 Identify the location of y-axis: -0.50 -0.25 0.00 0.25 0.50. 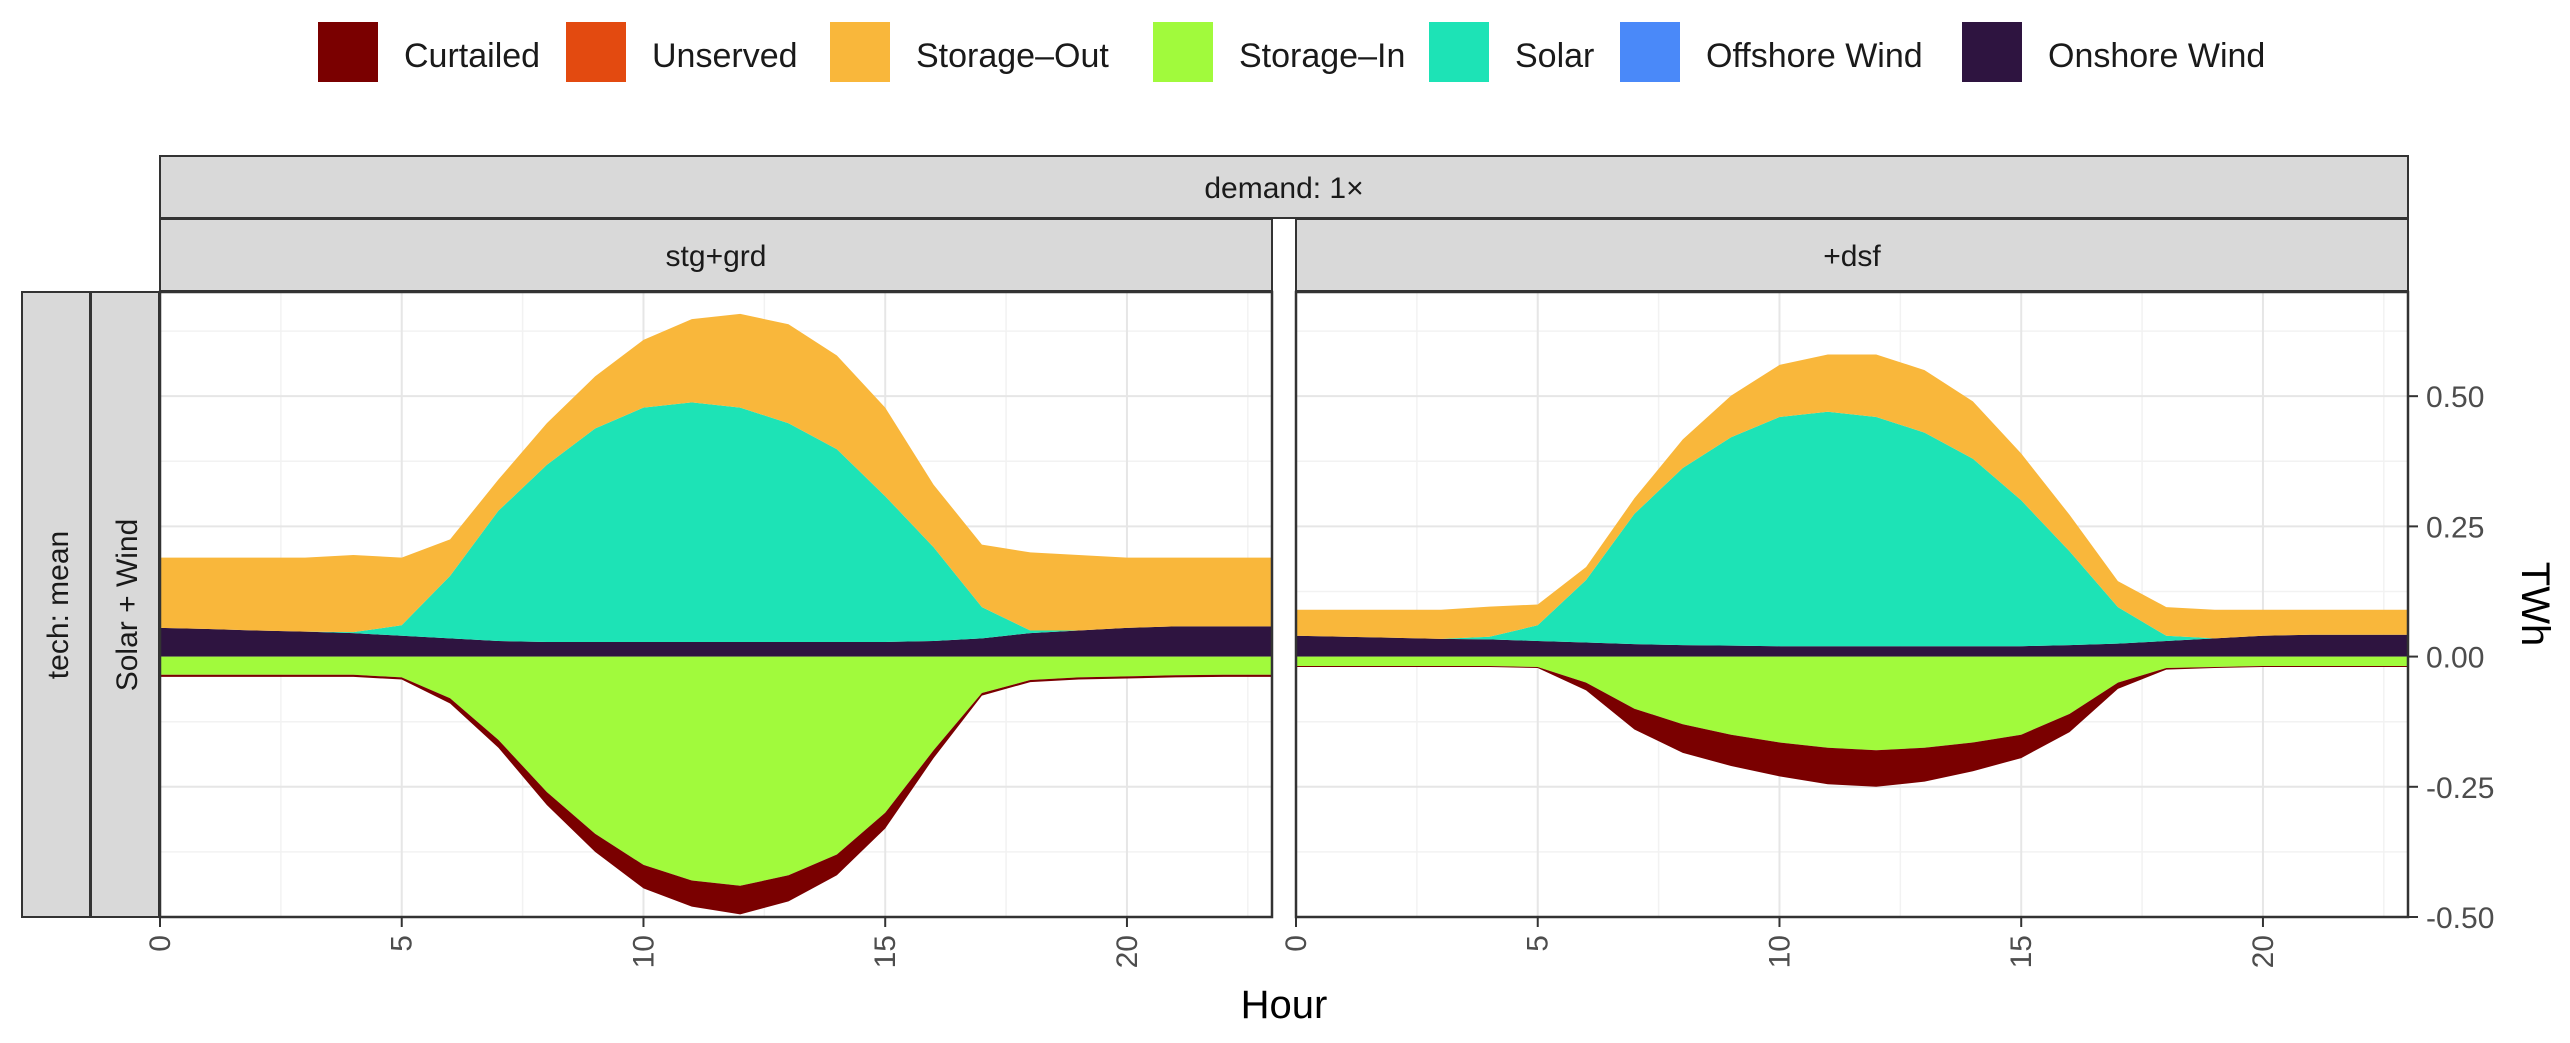
(2451, 658).